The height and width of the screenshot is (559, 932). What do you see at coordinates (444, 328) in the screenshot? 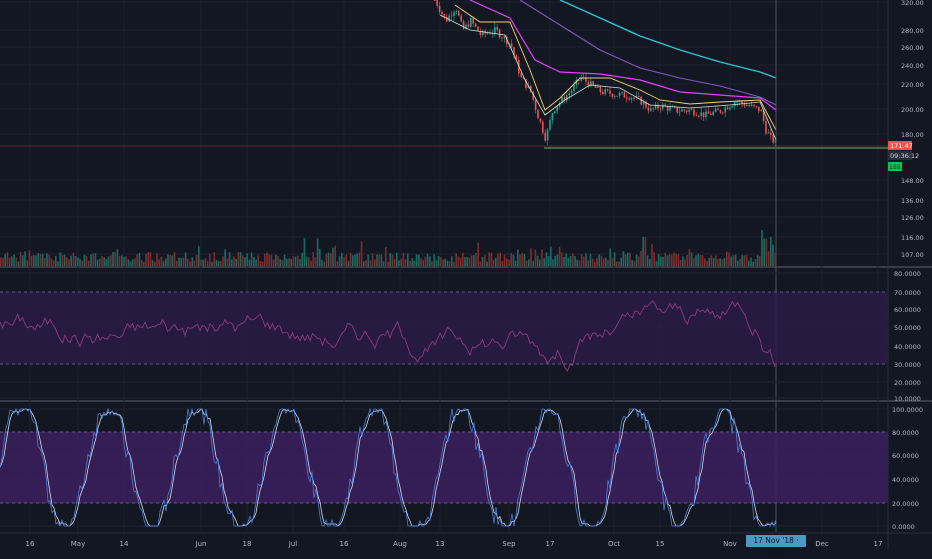
I see `rsi-band` at bounding box center [444, 328].